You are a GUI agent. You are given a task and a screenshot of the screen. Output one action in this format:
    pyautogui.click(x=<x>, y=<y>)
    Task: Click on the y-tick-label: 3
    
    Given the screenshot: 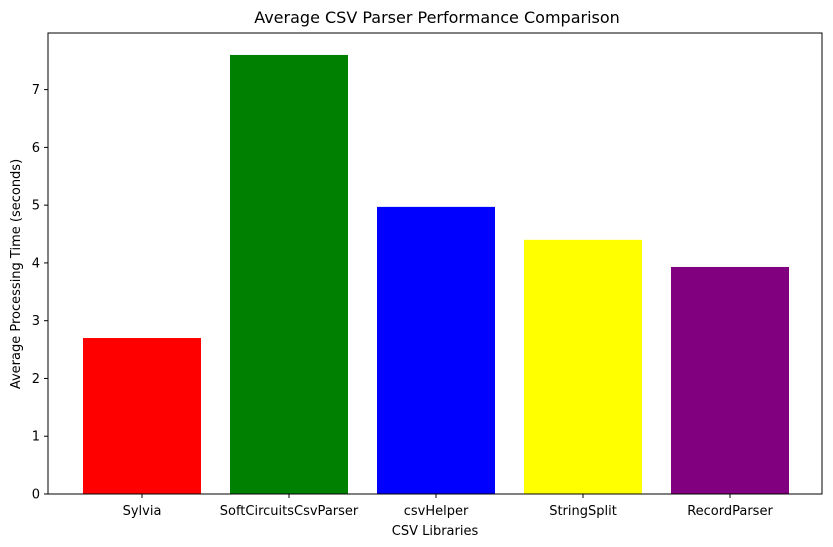 What is the action you would take?
    pyautogui.click(x=36, y=321)
    